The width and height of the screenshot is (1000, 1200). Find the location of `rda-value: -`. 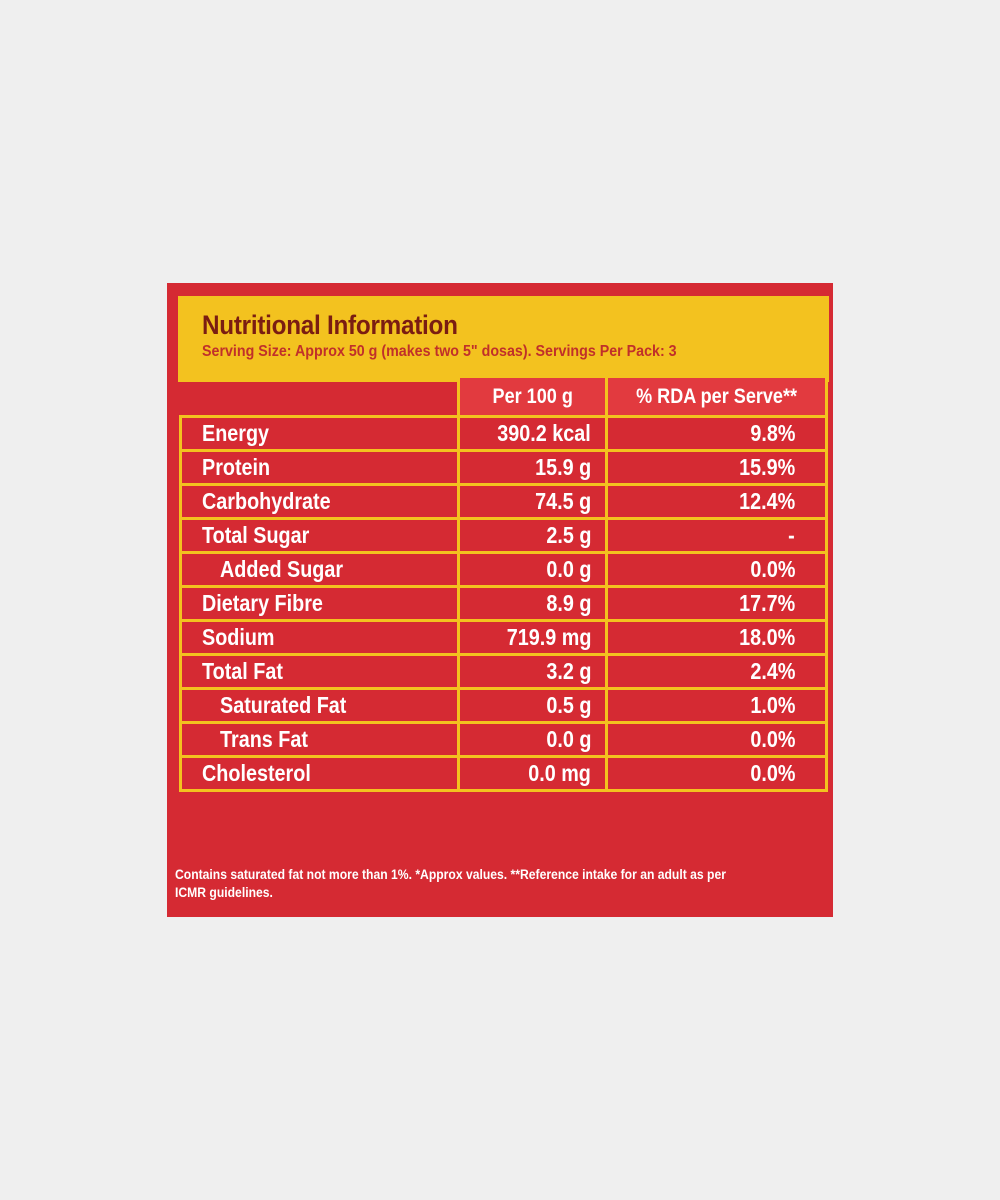

rda-value: - is located at coordinates (791, 535).